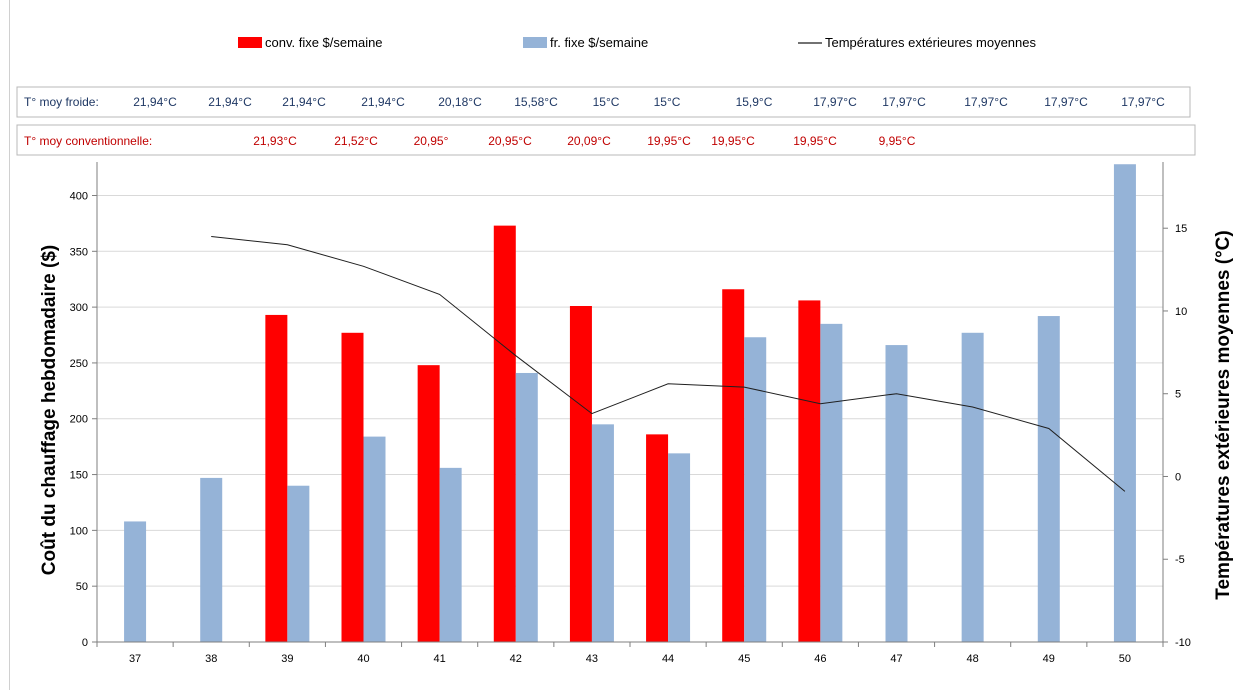 This screenshot has height=690, width=1241. What do you see at coordinates (516, 659) in the screenshot?
I see `x-tick-label: 42` at bounding box center [516, 659].